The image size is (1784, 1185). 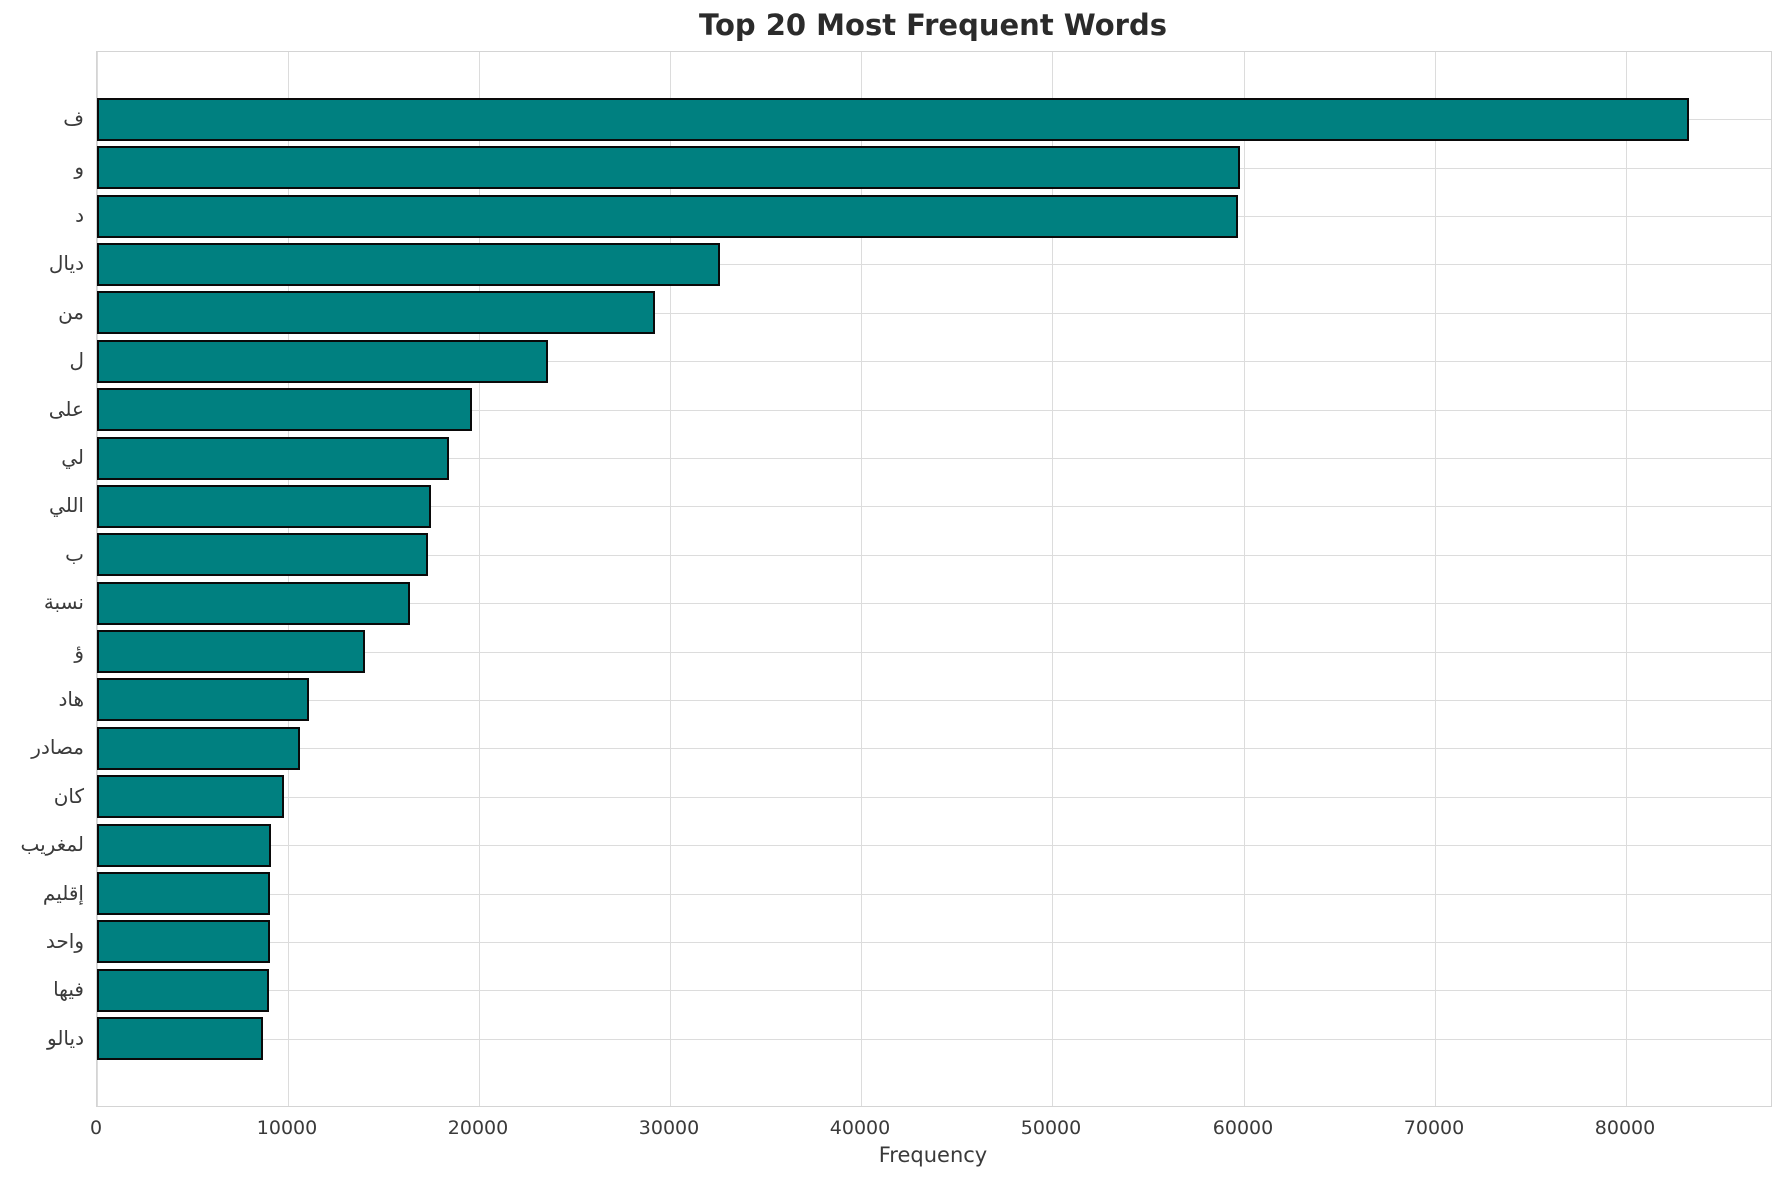 What do you see at coordinates (66, 505) in the screenshot?
I see `y-tick-label: اللي` at bounding box center [66, 505].